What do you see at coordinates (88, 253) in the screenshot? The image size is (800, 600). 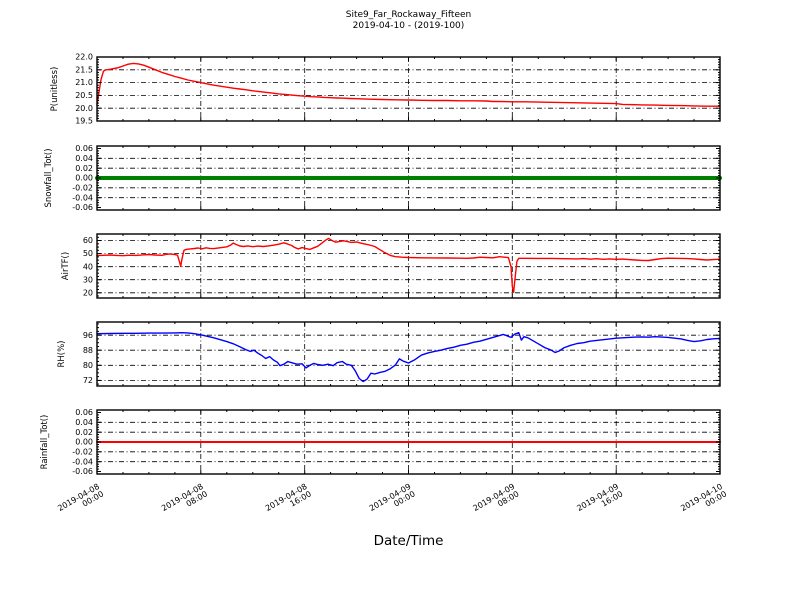 I see `y-tick-label: 50` at bounding box center [88, 253].